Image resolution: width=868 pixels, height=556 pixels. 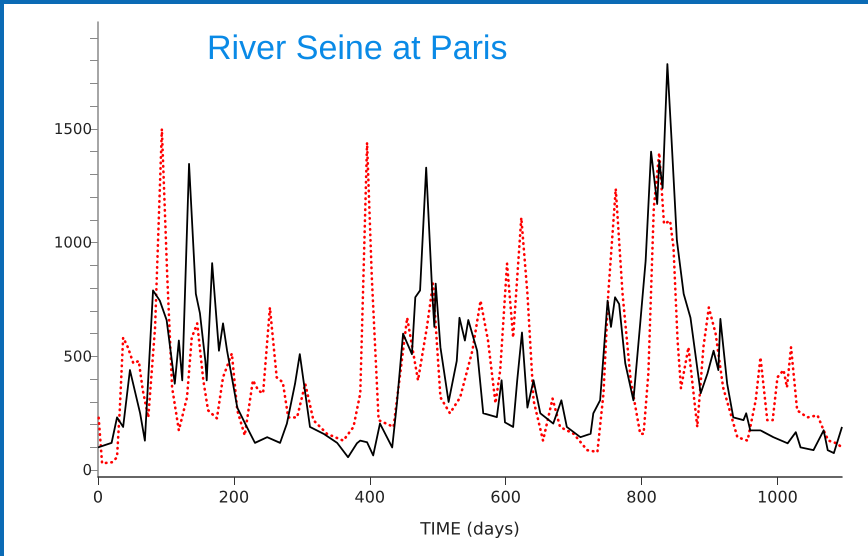 I want to click on y-tick-label: 1000, so click(x=73, y=243).